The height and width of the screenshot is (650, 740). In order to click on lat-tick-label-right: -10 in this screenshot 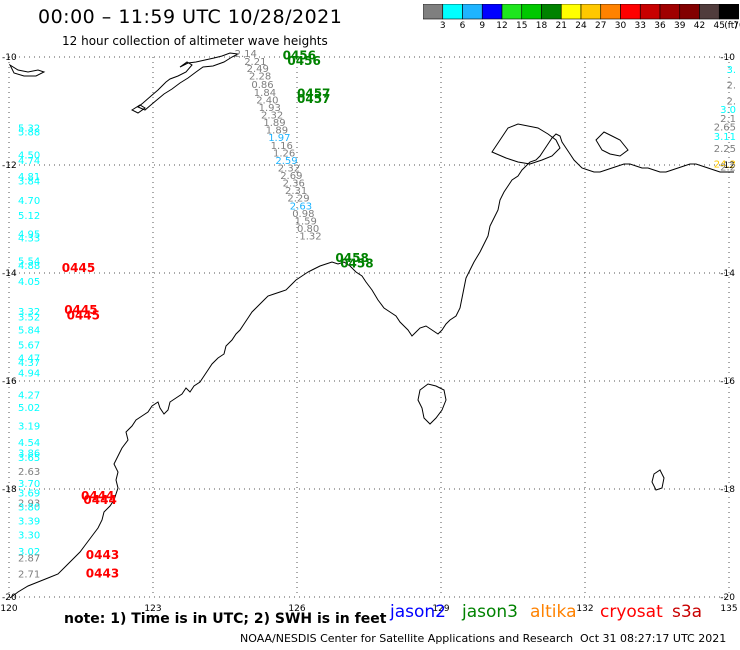, I will do `click(727, 58)`.